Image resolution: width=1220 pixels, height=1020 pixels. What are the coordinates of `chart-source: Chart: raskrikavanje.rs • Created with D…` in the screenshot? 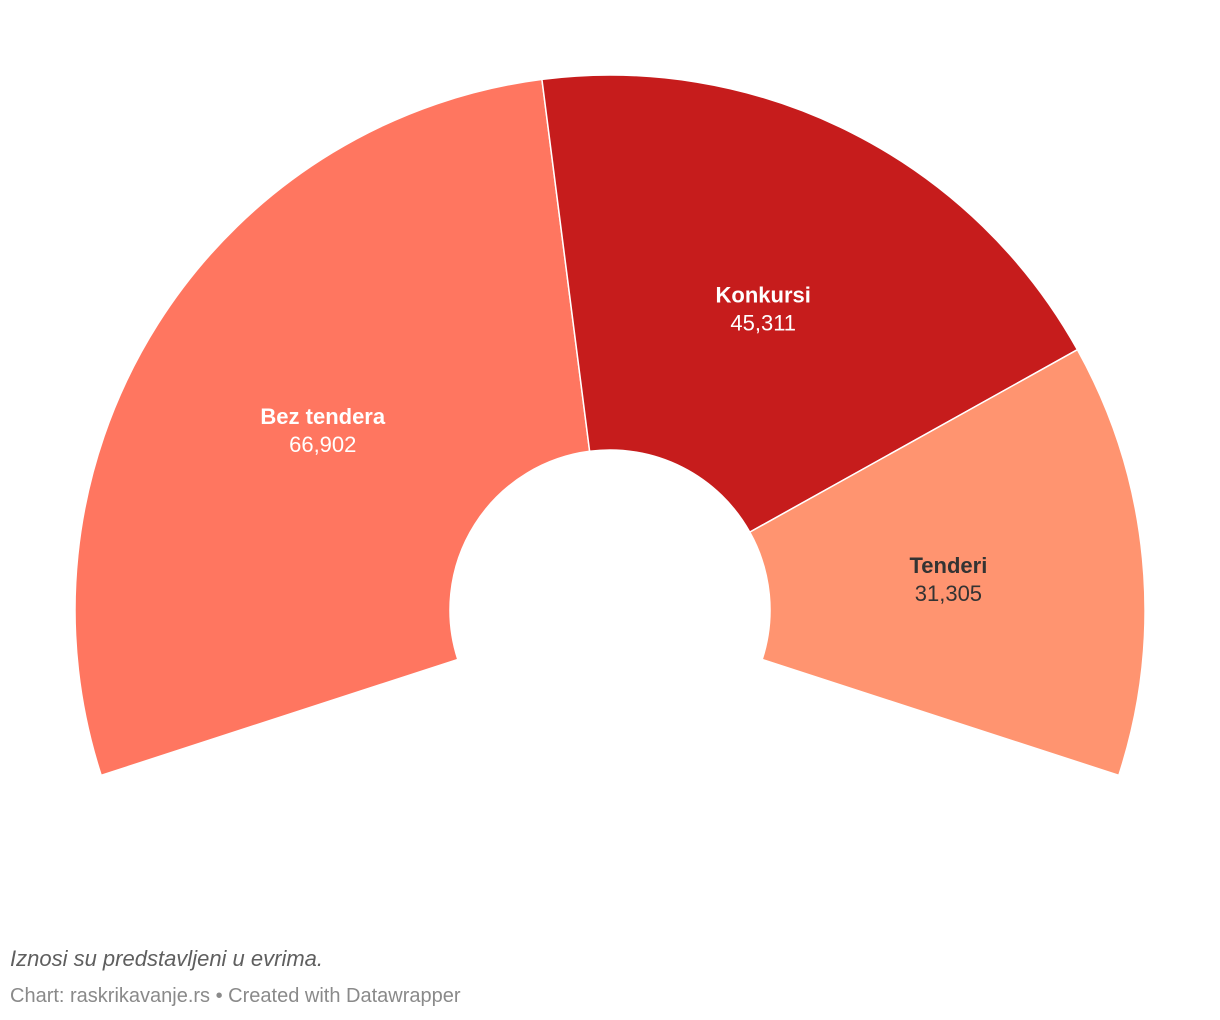 It's located at (235, 996).